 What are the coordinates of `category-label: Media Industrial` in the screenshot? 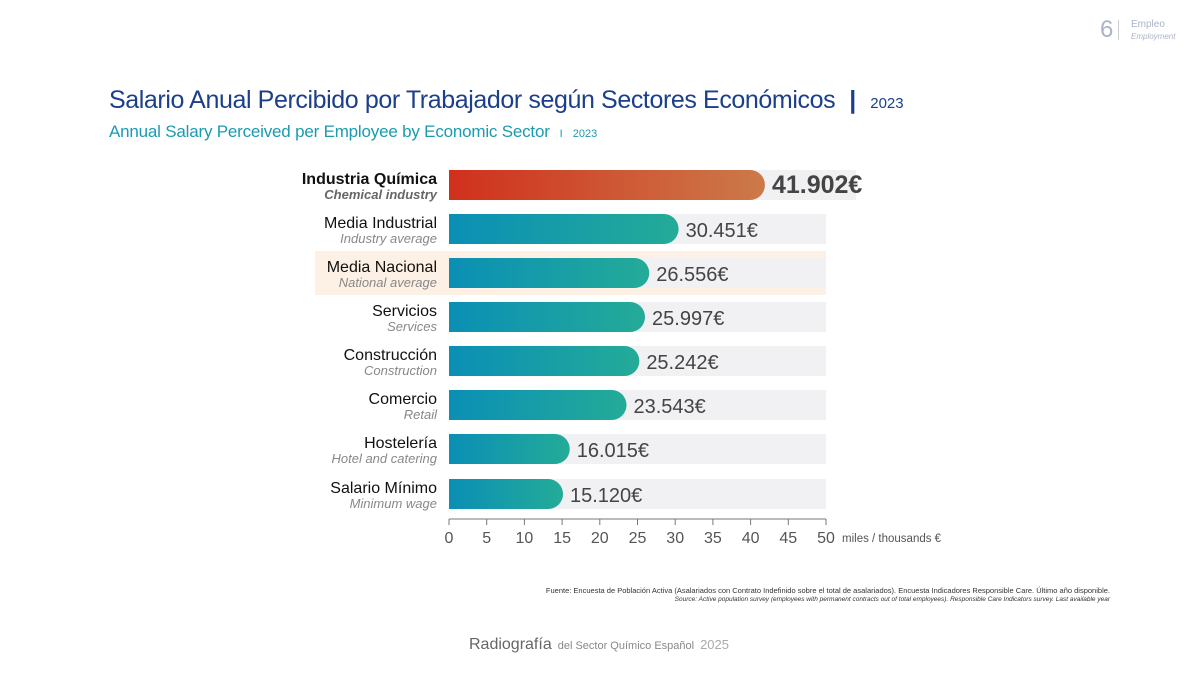 It's located at (380, 223).